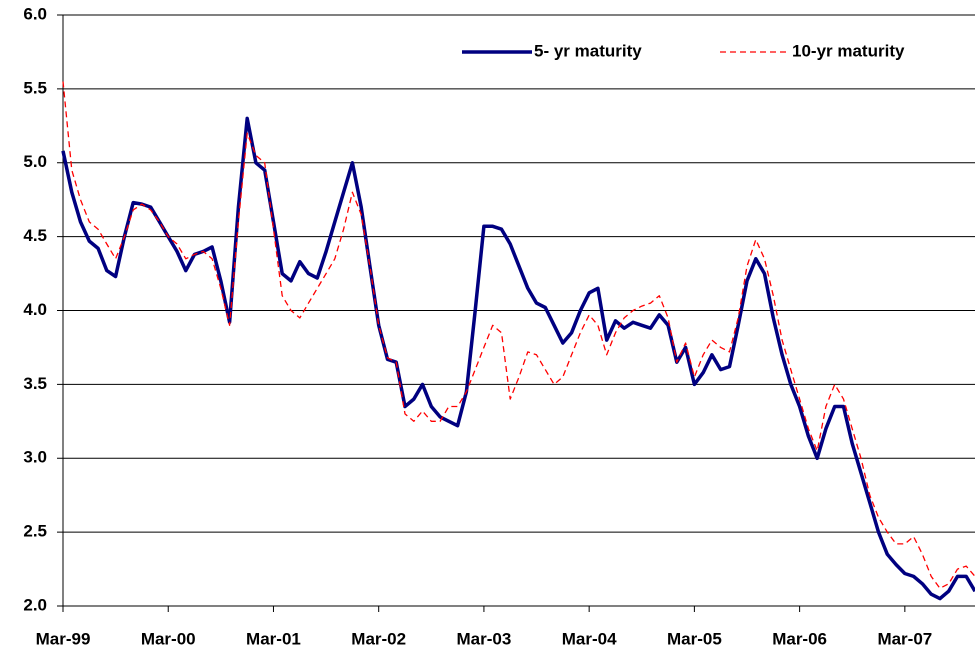 The height and width of the screenshot is (657, 975). I want to click on x-tick-label: Mar-02, so click(378, 638).